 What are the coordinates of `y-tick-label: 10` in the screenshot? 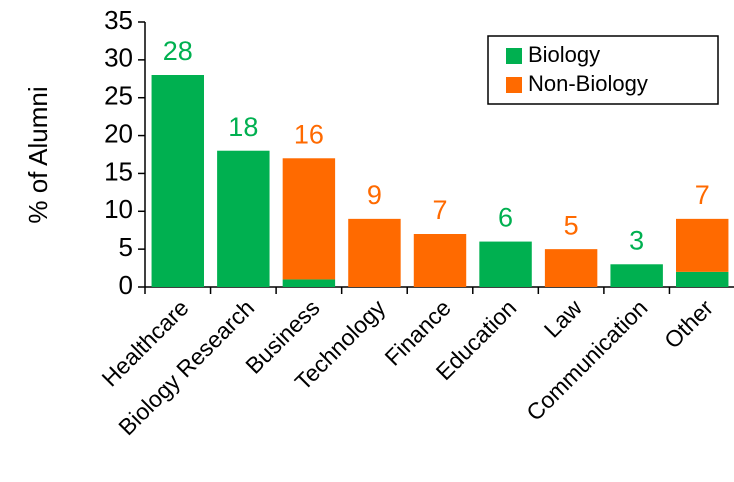 It's located at (118, 209).